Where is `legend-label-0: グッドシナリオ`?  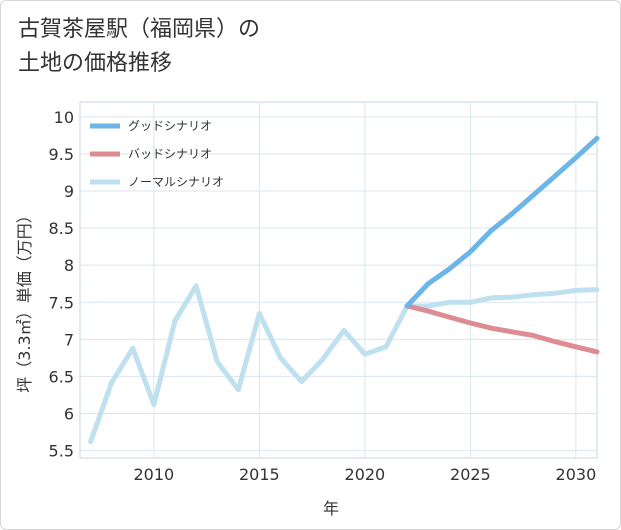
legend-label-0: グッドシナリオ is located at coordinates (170, 126).